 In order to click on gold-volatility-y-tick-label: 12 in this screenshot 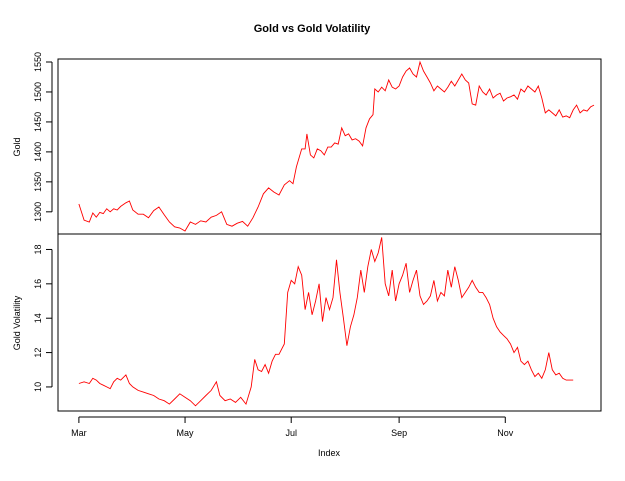, I will do `click(38, 353)`.